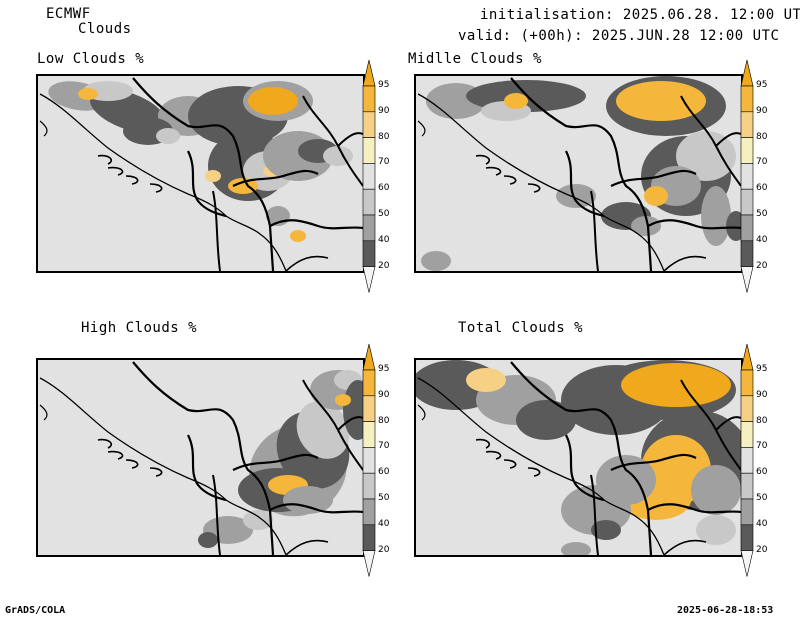 This screenshot has width=800, height=618. I want to click on colorbar-total: 95 90 80 70 60 50 40 20, so click(761, 460).